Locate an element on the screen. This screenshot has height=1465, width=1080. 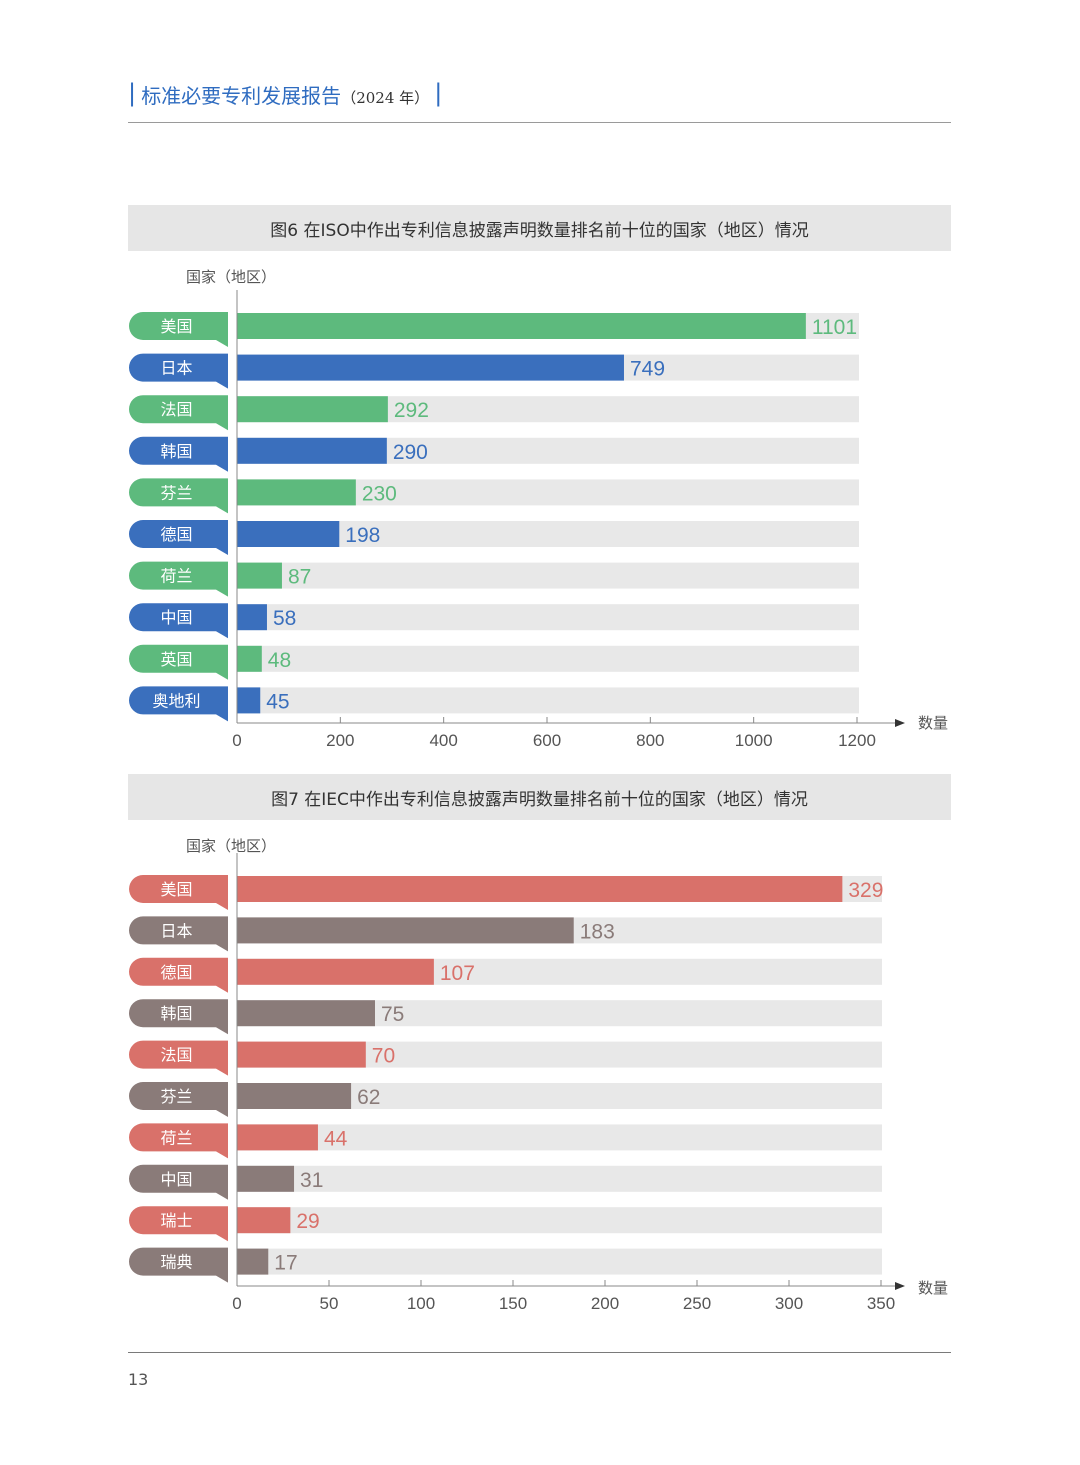
report-title: 标准必要专利发展报告 is located at coordinates (241, 96).